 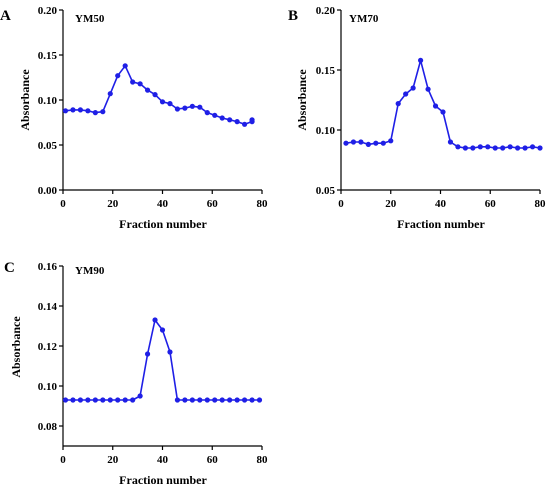 What do you see at coordinates (48, 347) in the screenshot?
I see `y-tick-label: 0.12` at bounding box center [48, 347].